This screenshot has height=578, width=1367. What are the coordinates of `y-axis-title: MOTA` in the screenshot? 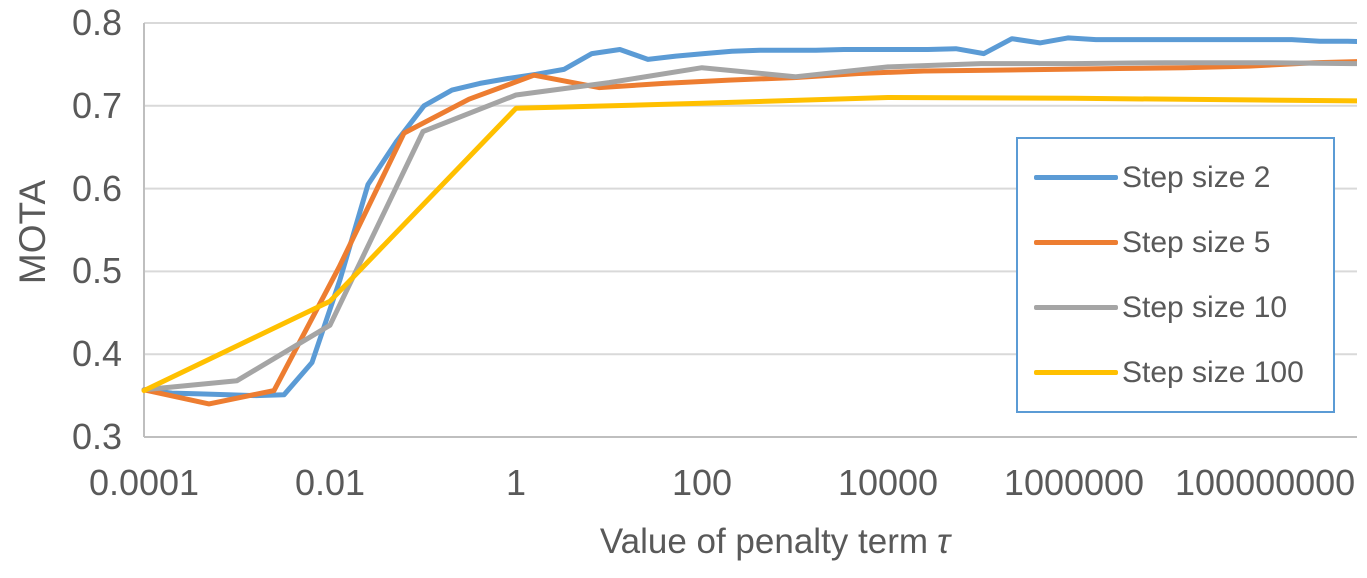 It's located at (32, 232).